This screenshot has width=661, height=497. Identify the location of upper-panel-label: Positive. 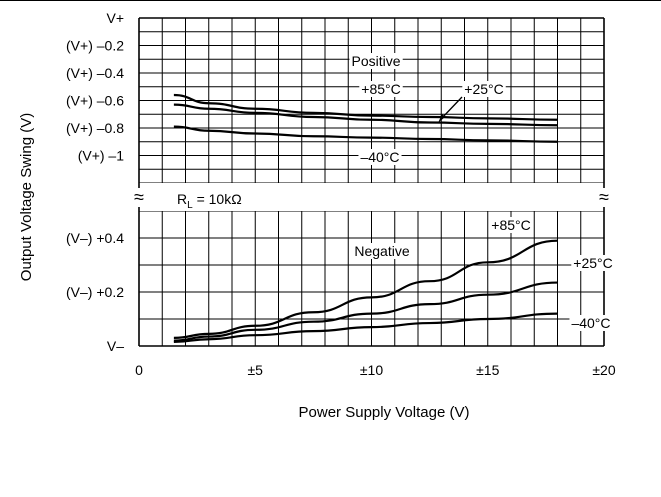
(375, 61).